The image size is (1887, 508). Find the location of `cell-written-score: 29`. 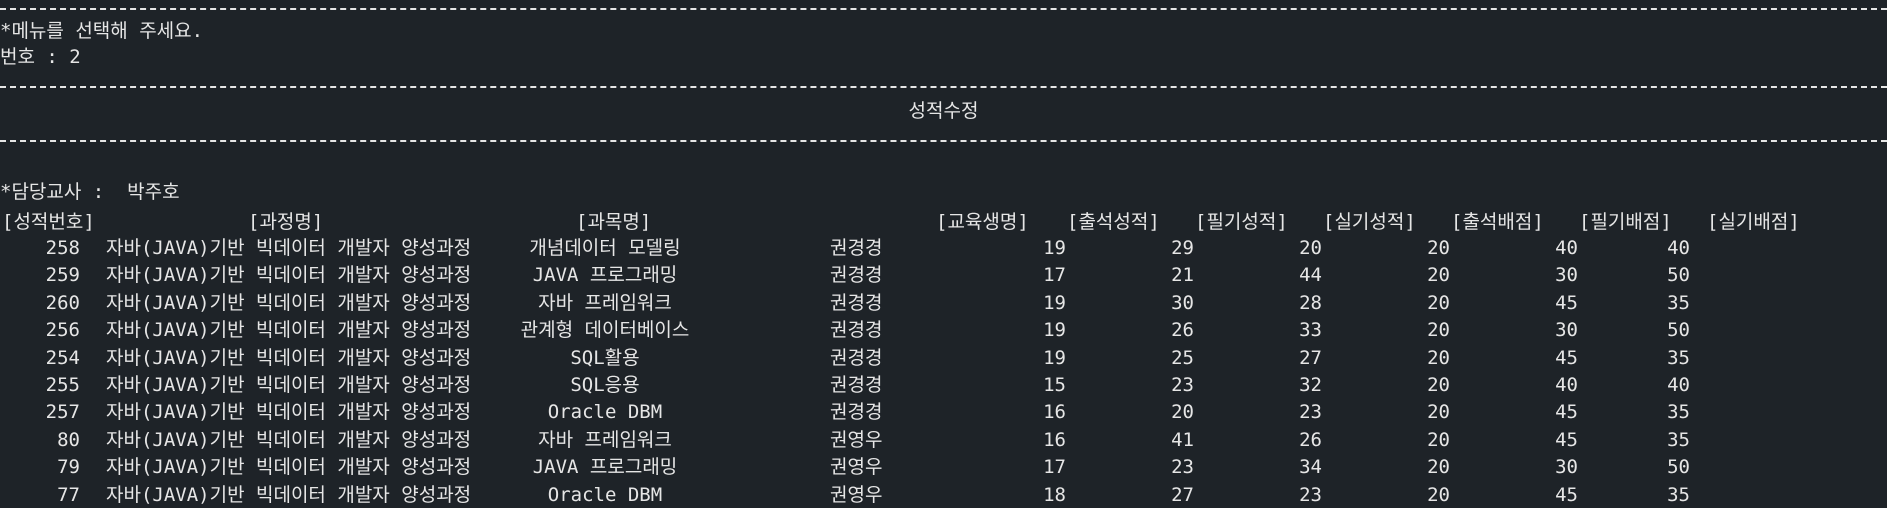

cell-written-score: 29 is located at coordinates (1182, 248).